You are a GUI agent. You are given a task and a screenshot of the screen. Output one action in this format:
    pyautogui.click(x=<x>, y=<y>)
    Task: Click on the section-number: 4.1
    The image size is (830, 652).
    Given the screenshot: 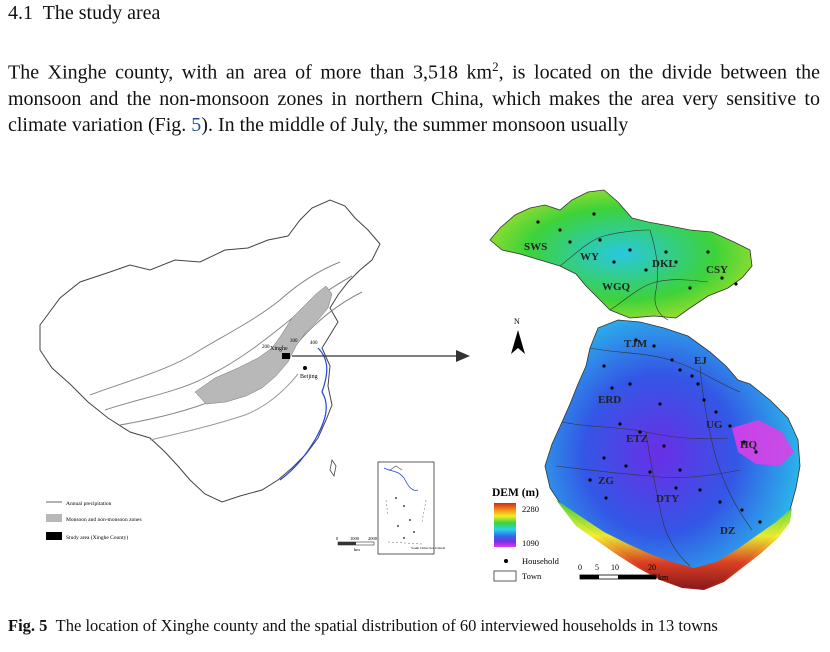 What is the action you would take?
    pyautogui.click(x=20, y=13)
    